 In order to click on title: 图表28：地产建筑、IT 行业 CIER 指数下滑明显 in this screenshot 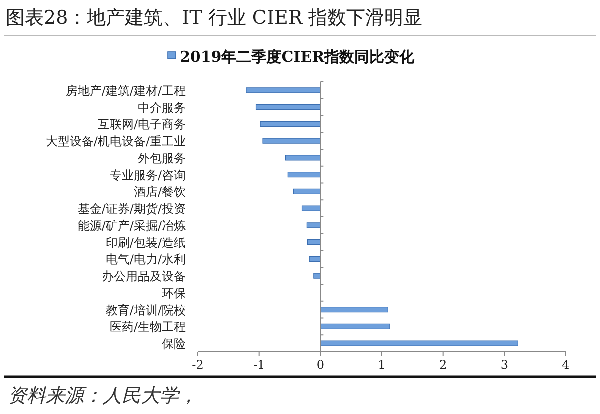, I will do `click(214, 18)`.